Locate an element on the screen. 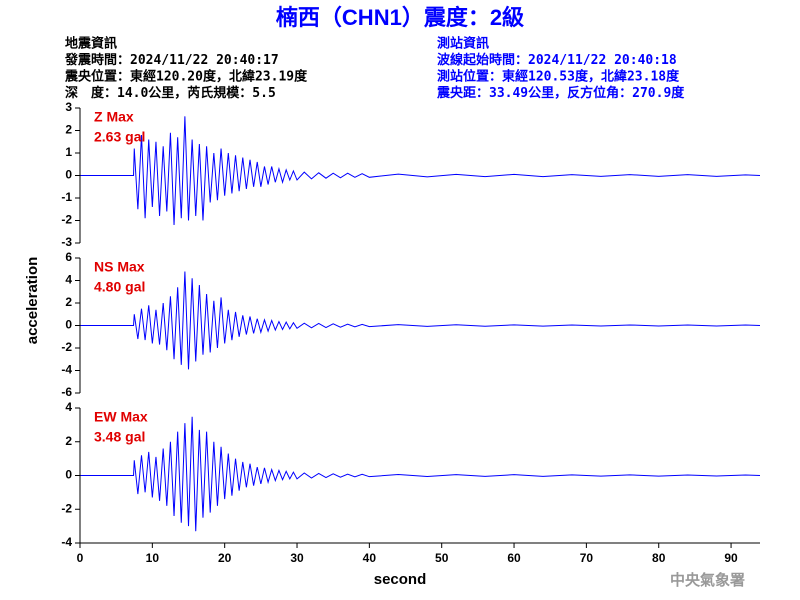  x-tick-label: 30 is located at coordinates (297, 558).